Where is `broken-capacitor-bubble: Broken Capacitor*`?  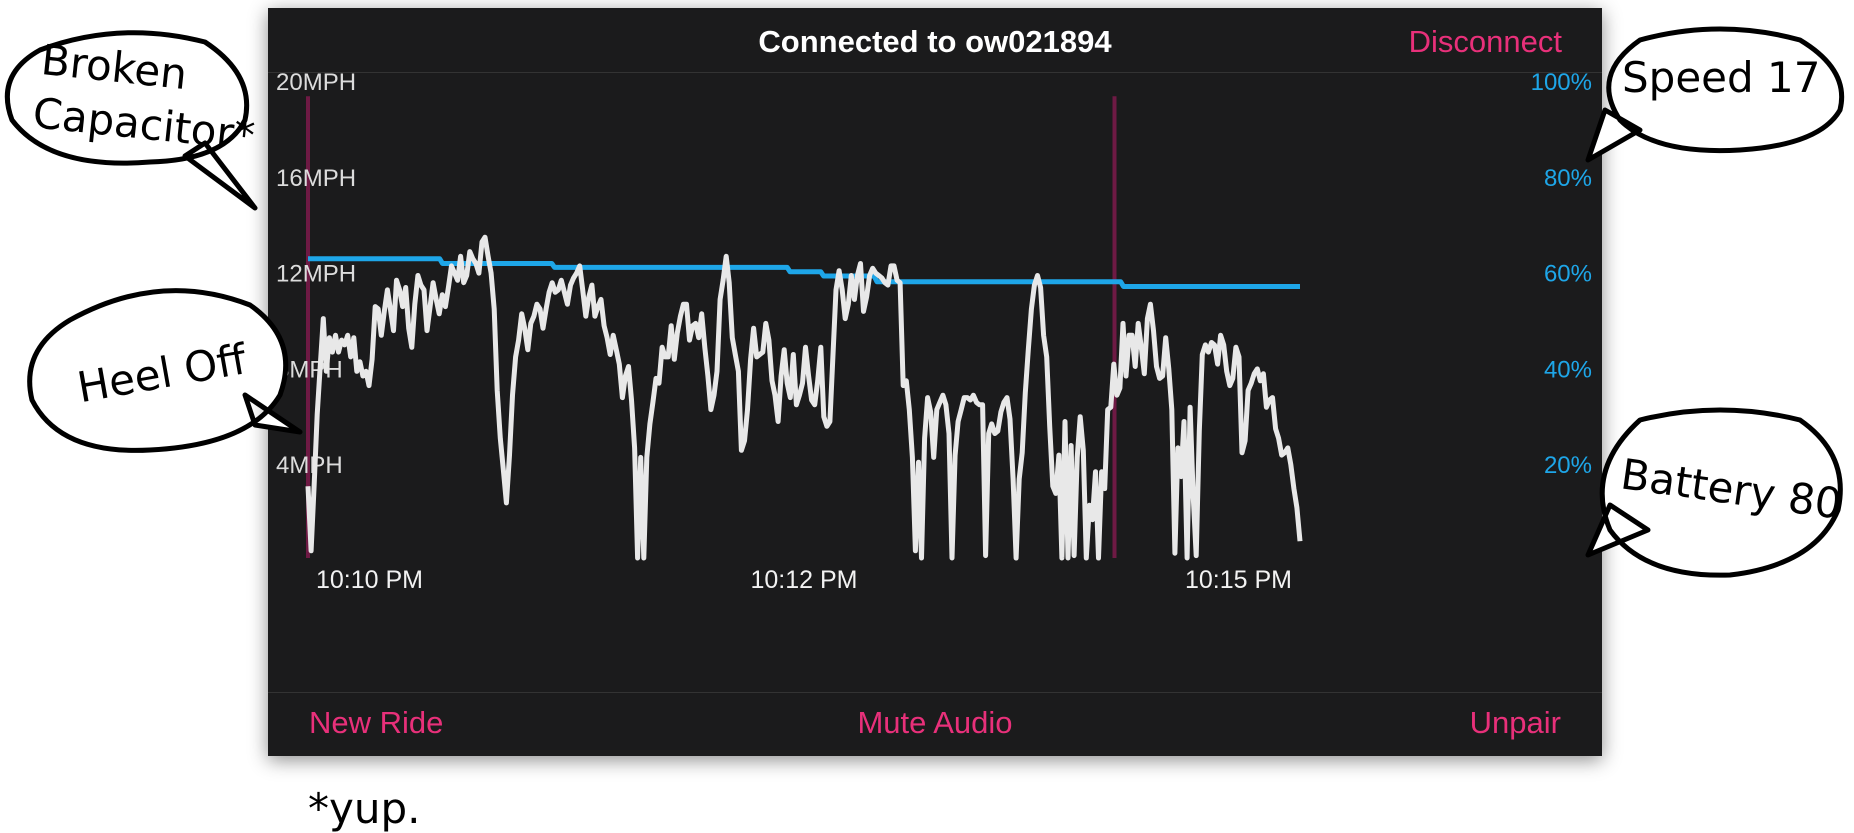
broken-capacitor-bubble: Broken Capacitor* is located at coordinates (131, 120).